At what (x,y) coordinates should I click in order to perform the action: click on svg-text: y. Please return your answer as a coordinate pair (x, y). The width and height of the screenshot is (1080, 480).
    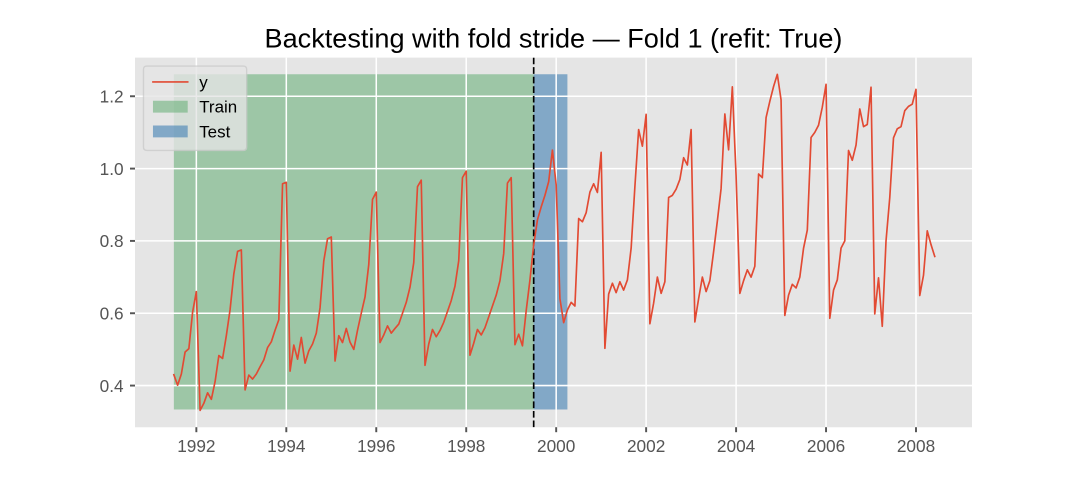
    Looking at the image, I should click on (203, 82).